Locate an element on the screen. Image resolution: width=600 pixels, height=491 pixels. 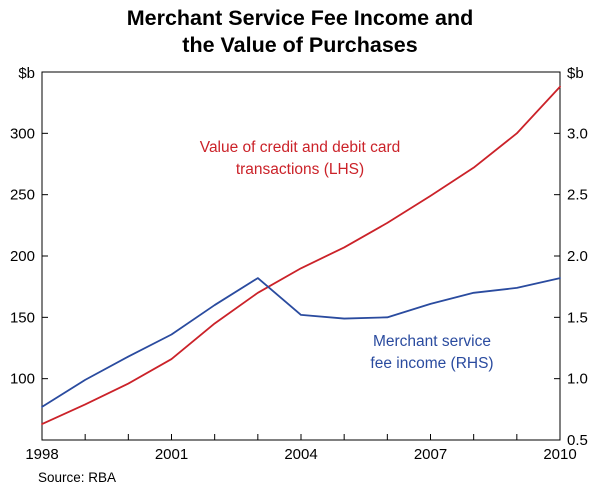
left-tick-label: 150 is located at coordinates (22, 317).